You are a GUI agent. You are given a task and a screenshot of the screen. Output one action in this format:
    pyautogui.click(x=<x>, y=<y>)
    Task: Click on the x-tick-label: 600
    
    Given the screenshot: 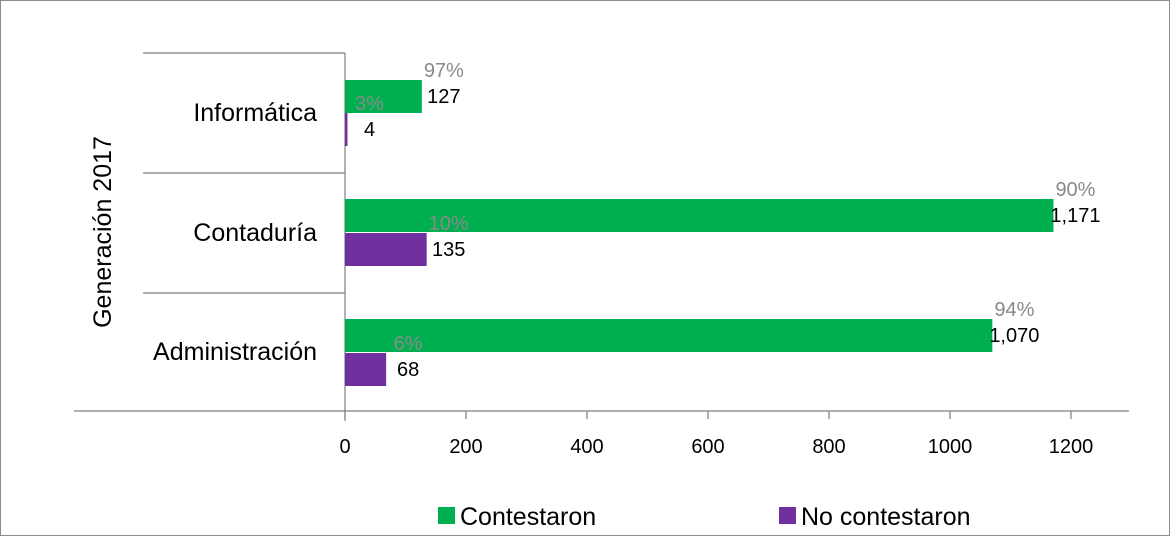 What is the action you would take?
    pyautogui.click(x=707, y=447)
    